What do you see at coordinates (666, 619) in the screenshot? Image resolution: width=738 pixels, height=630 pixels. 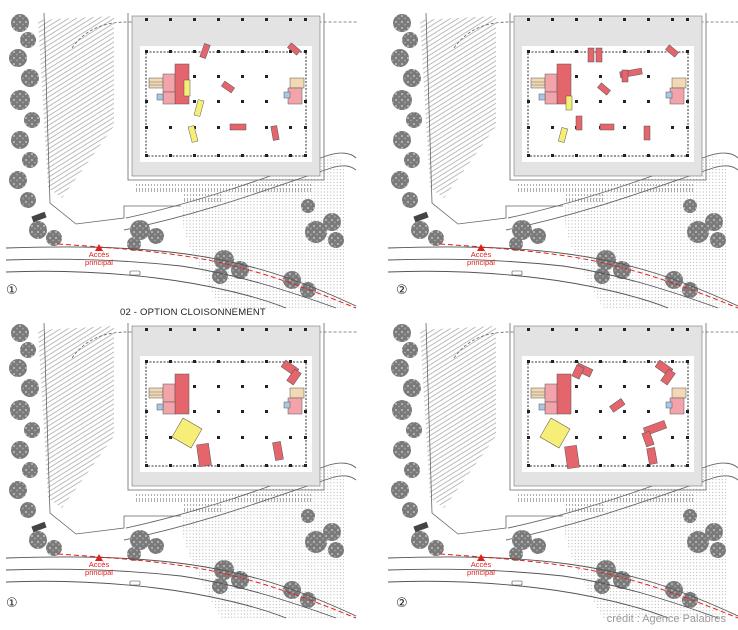 I see `image-credit: crédit : Agence Palabres` at bounding box center [666, 619].